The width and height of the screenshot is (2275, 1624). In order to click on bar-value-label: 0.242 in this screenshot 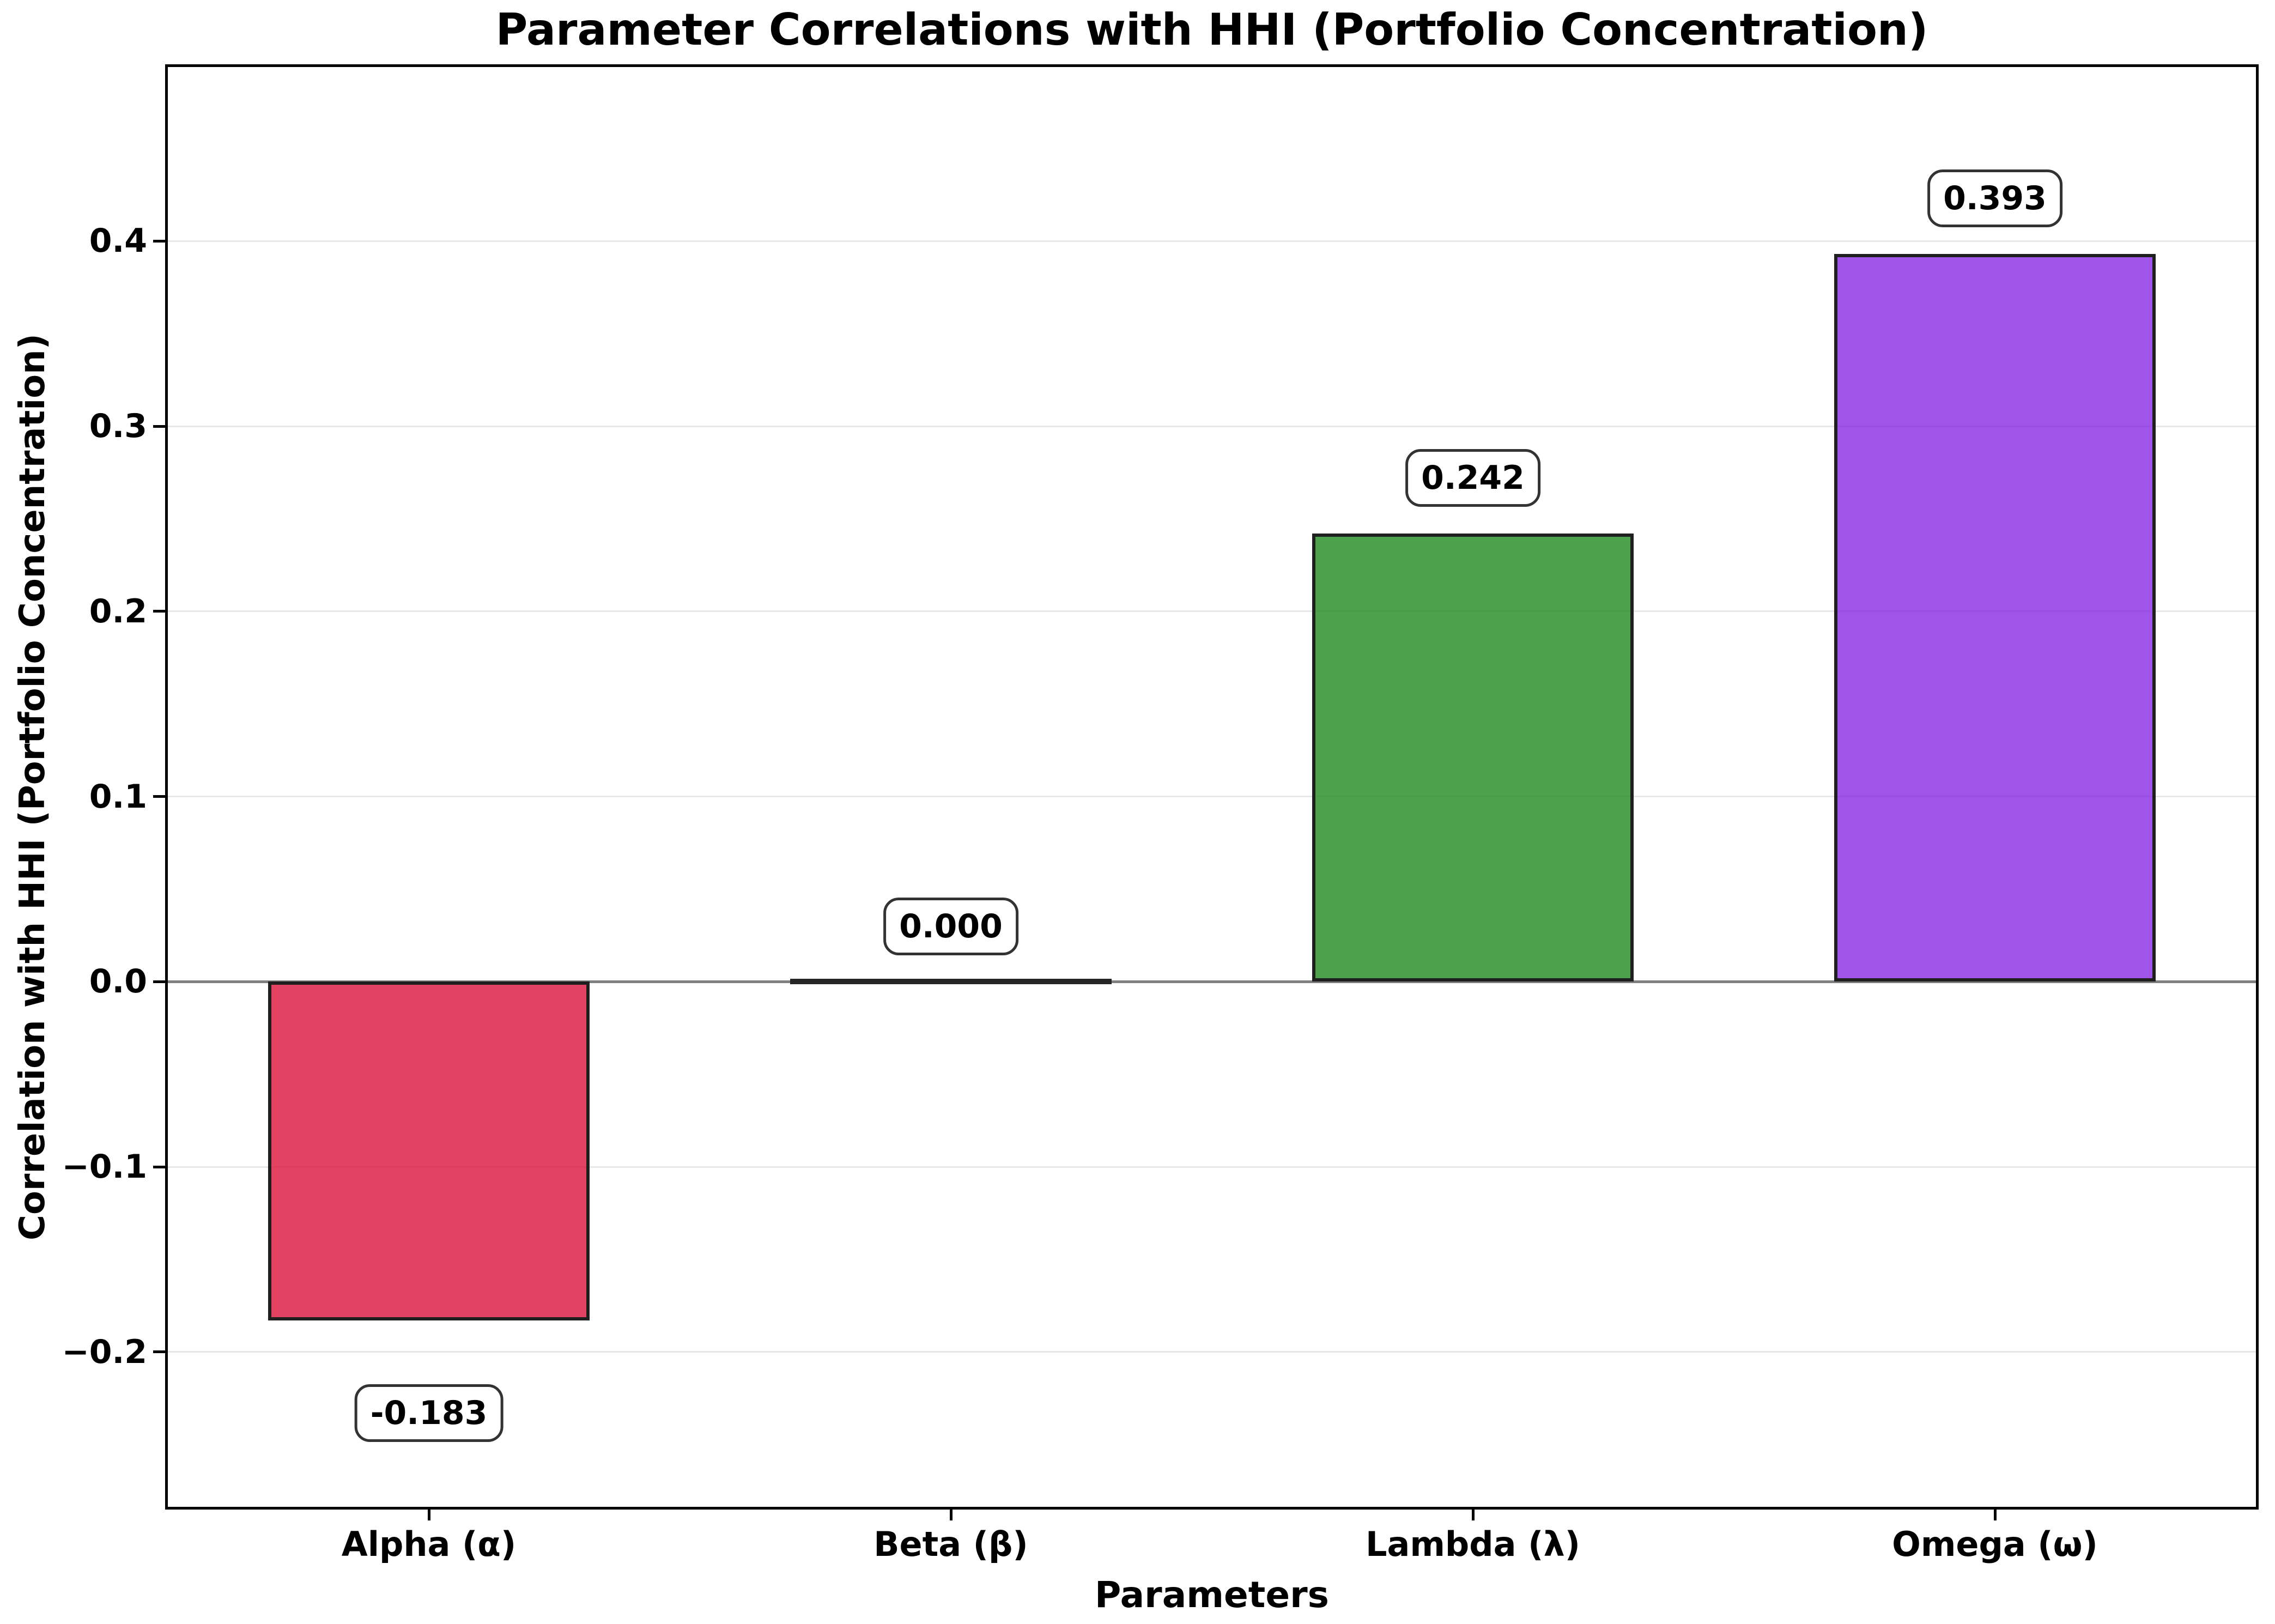, I will do `click(1472, 478)`.